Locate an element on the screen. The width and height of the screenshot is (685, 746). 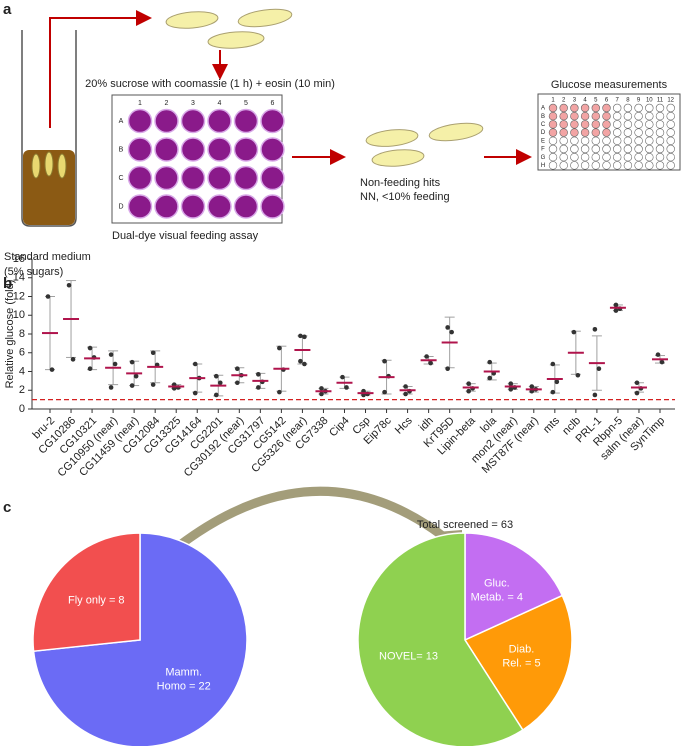
plate-row-label: C is located at coordinates (120, 178).